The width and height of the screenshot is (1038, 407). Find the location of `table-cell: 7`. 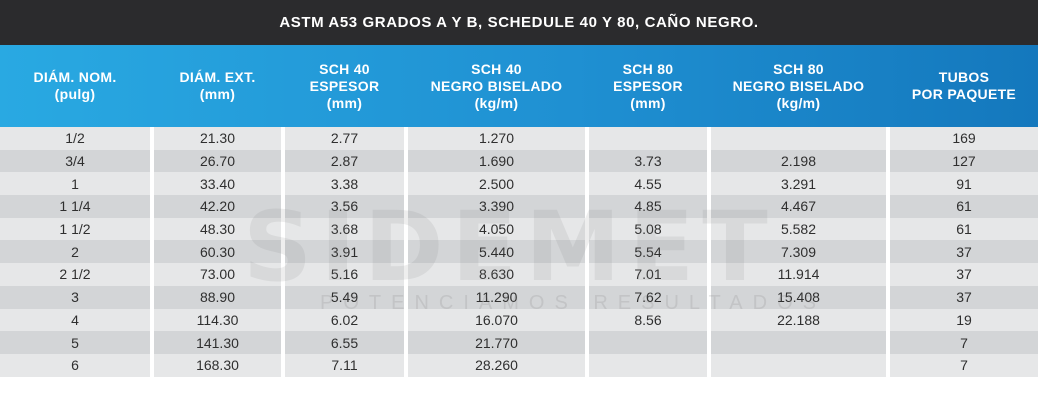

table-cell: 7 is located at coordinates (964, 365).